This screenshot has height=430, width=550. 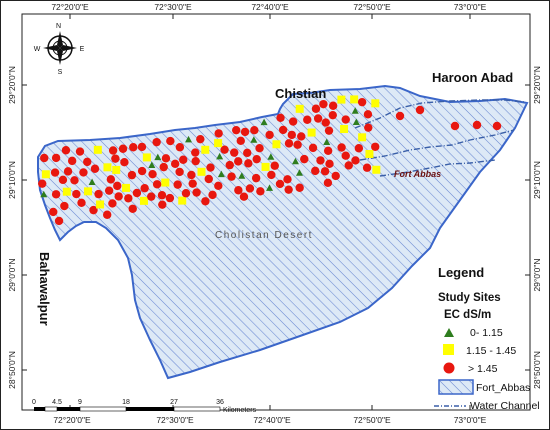 What do you see at coordinates (12, 274) in the screenshot?
I see `left-tick-label: 29°0'0"N` at bounding box center [12, 274].